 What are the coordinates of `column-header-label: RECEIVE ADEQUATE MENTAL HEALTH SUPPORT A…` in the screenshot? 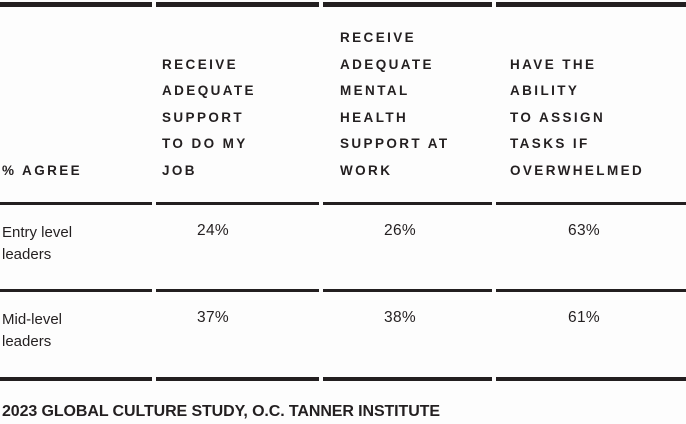 It's located at (395, 104).